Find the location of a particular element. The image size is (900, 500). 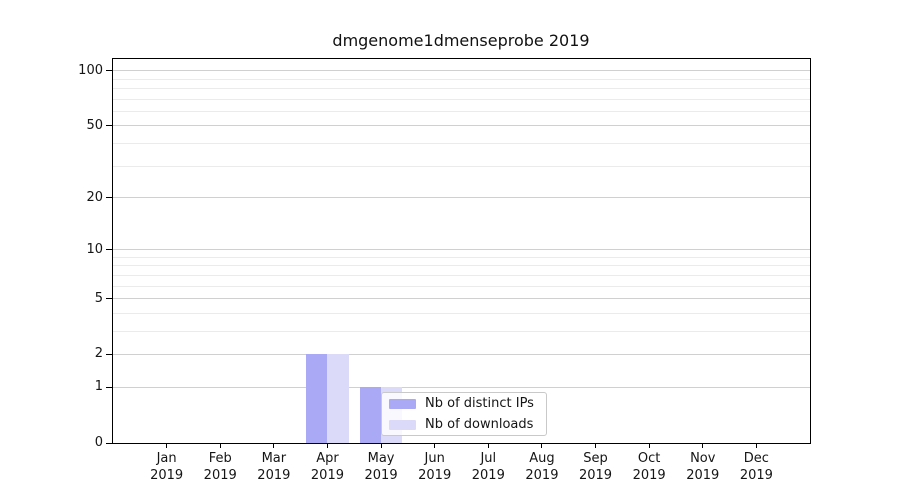

x-tick-month: Feb is located at coordinates (220, 458).